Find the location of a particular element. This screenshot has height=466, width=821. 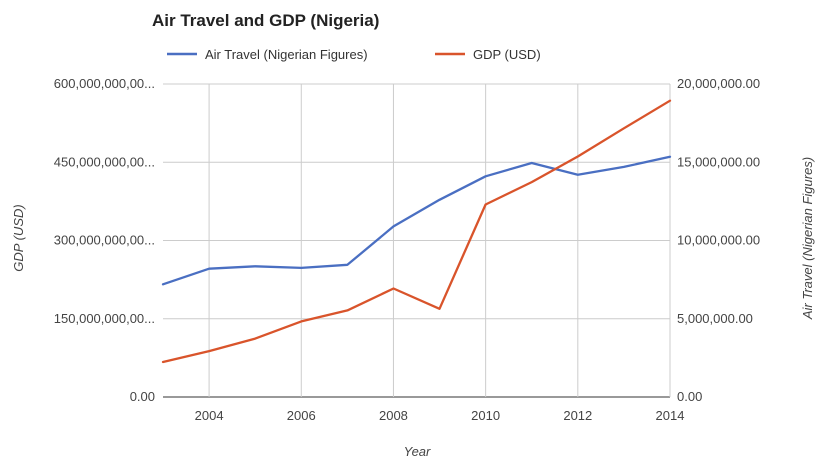

y-right-tick-label: 10,000,000.00 is located at coordinates (718, 240).